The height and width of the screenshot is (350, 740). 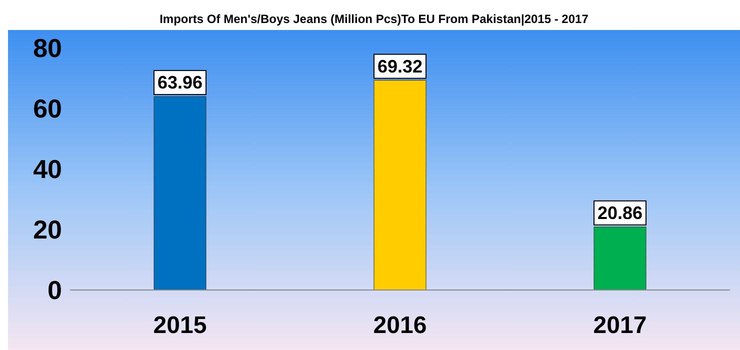 What do you see at coordinates (47, 229) in the screenshot?
I see `y-tick-label: 20` at bounding box center [47, 229].